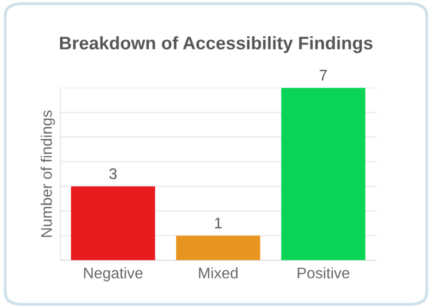 Image resolution: width=432 pixels, height=308 pixels. Describe the element at coordinates (113, 174) in the screenshot. I see `data-label: 3` at that location.